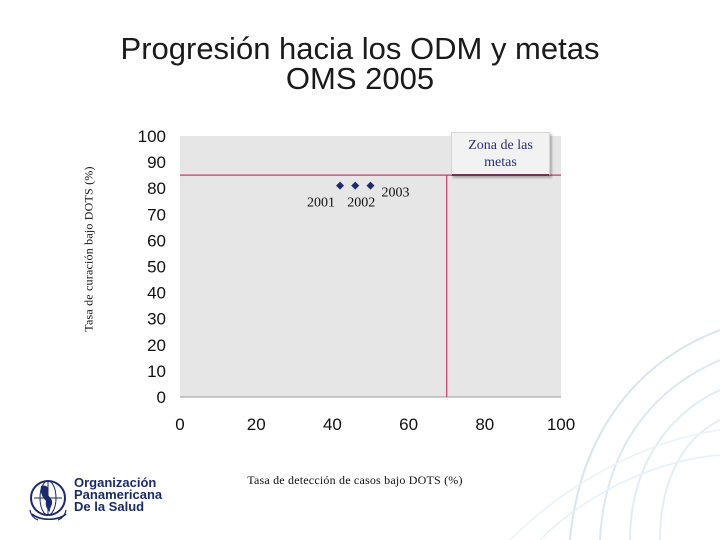  I want to click on y-tick-label: 60, so click(156, 240).